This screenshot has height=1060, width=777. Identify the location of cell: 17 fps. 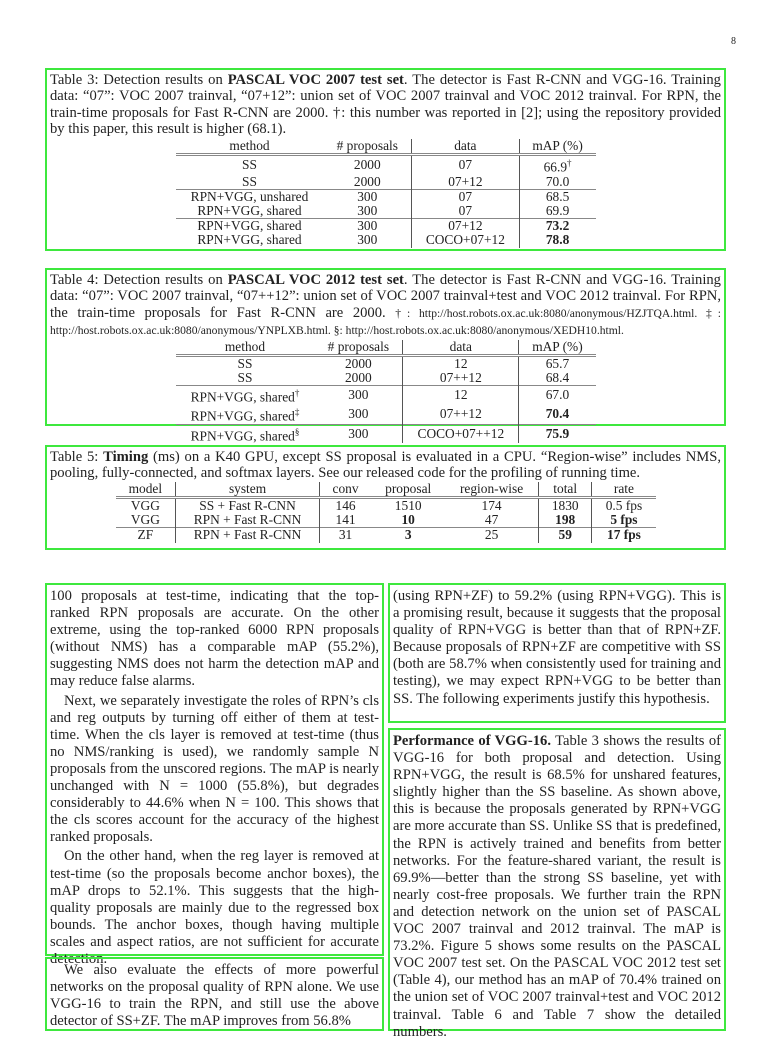
(623, 535).